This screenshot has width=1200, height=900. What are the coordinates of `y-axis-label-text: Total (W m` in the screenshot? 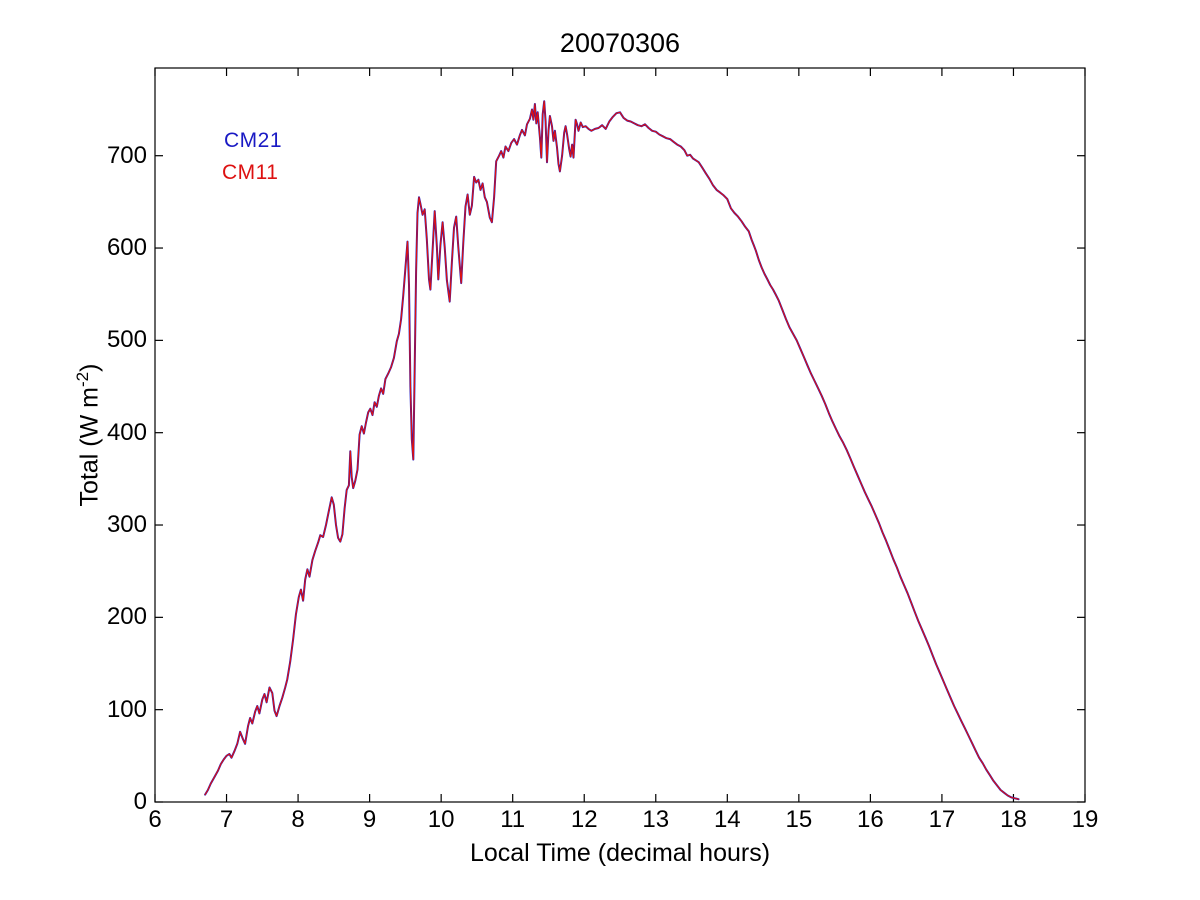 It's located at (89, 447).